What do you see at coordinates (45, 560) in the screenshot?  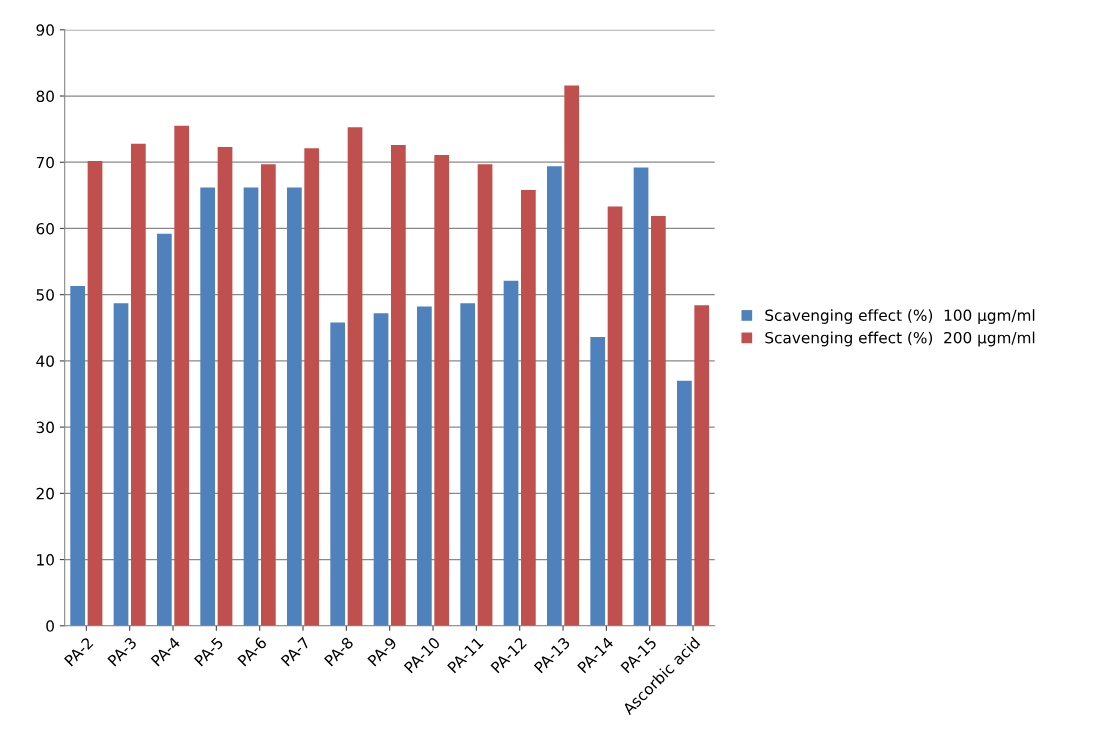 I see `y-tick-label: 10` at bounding box center [45, 560].